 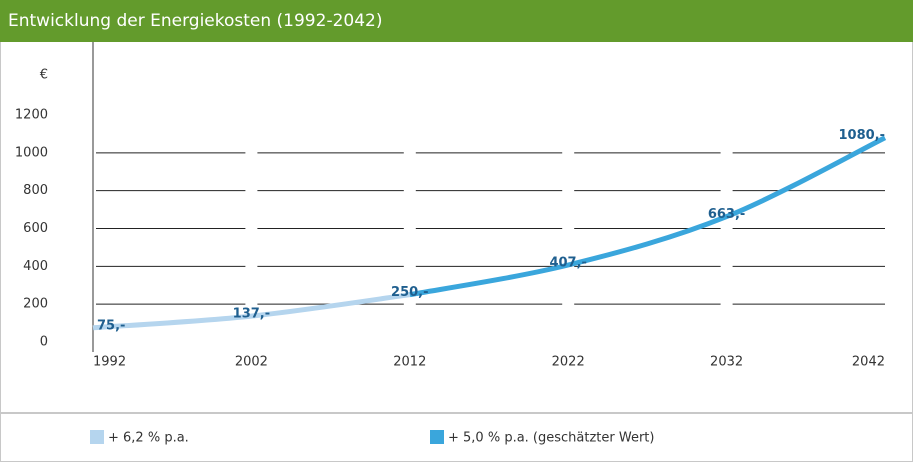 I want to click on x-tick-label: 2022, so click(x=568, y=362).